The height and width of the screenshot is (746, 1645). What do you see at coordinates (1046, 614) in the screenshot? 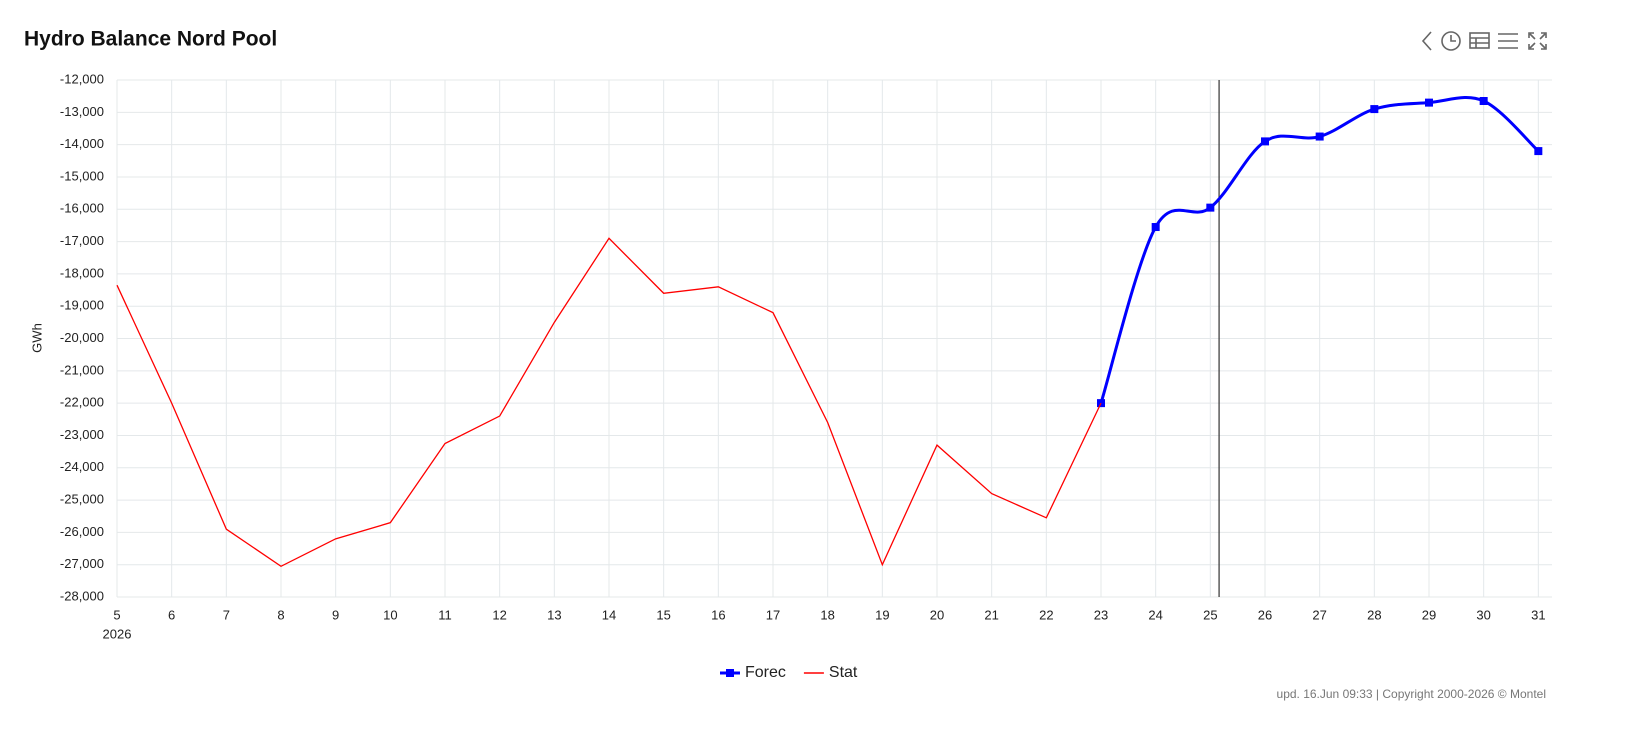
I see `x-tick-label: 22` at bounding box center [1046, 614].